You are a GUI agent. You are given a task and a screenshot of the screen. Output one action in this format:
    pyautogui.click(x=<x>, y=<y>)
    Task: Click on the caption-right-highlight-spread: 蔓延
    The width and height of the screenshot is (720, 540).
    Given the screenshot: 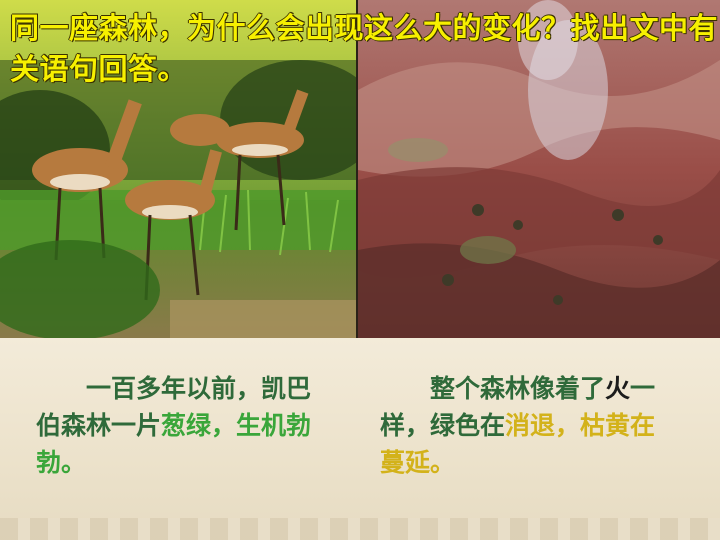 What is the action you would take?
    pyautogui.click(x=405, y=462)
    